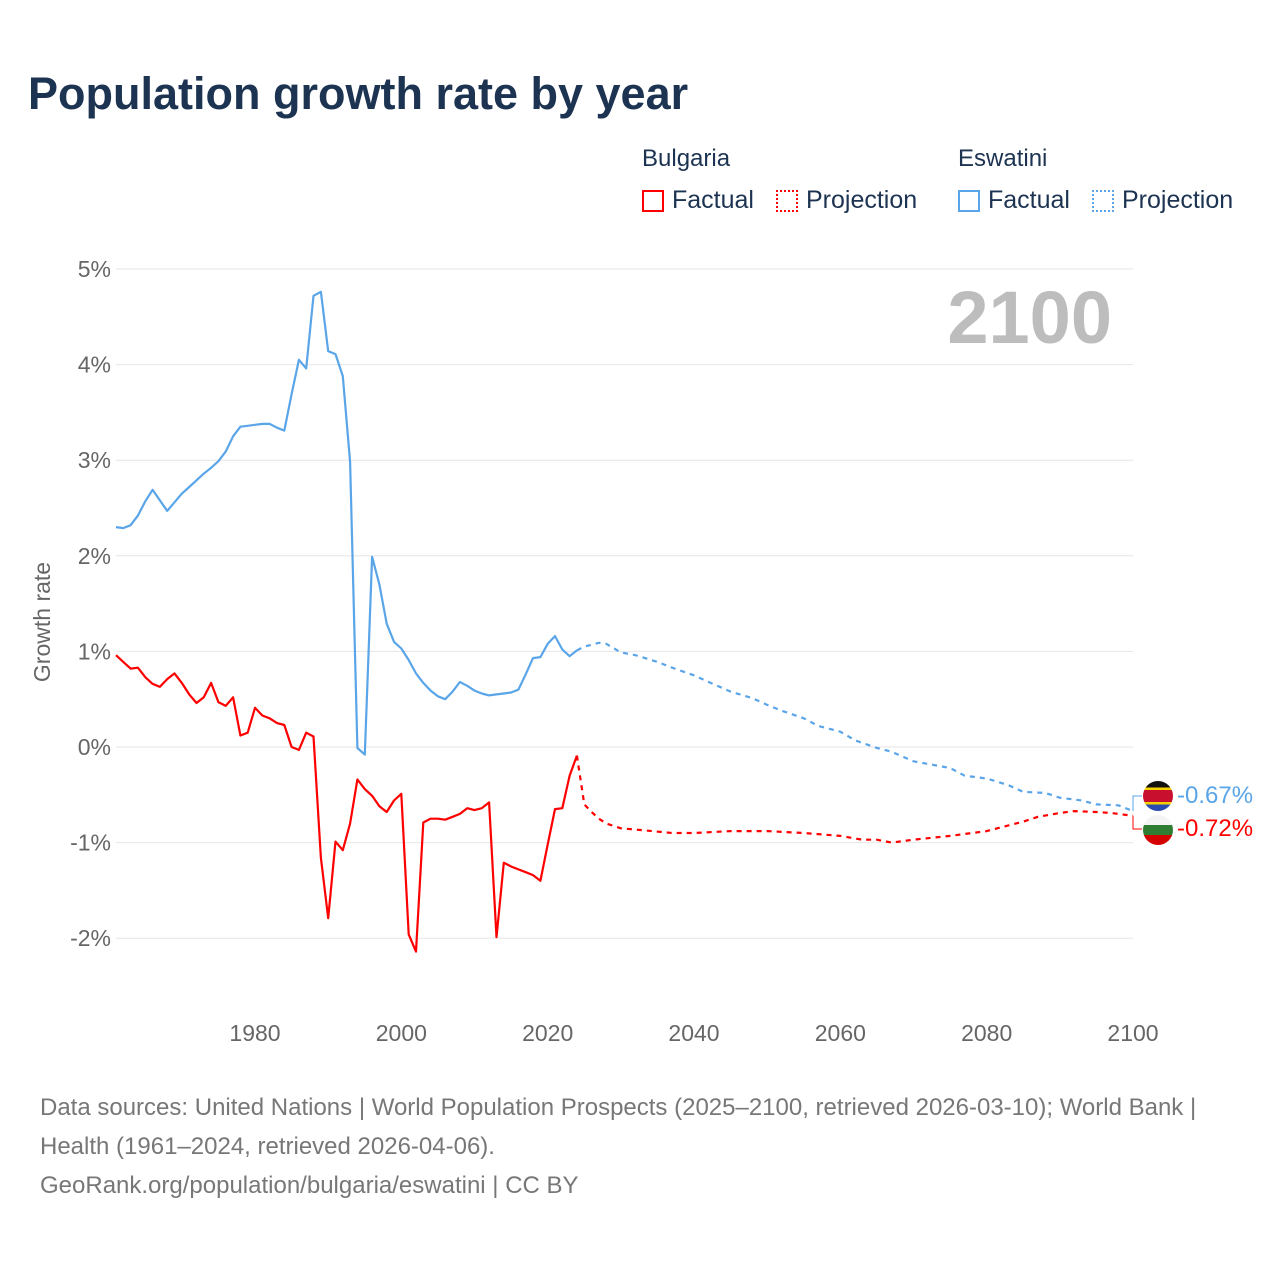 This screenshot has height=1280, width=1280. I want to click on y-tick-label: 2%, so click(94, 556).